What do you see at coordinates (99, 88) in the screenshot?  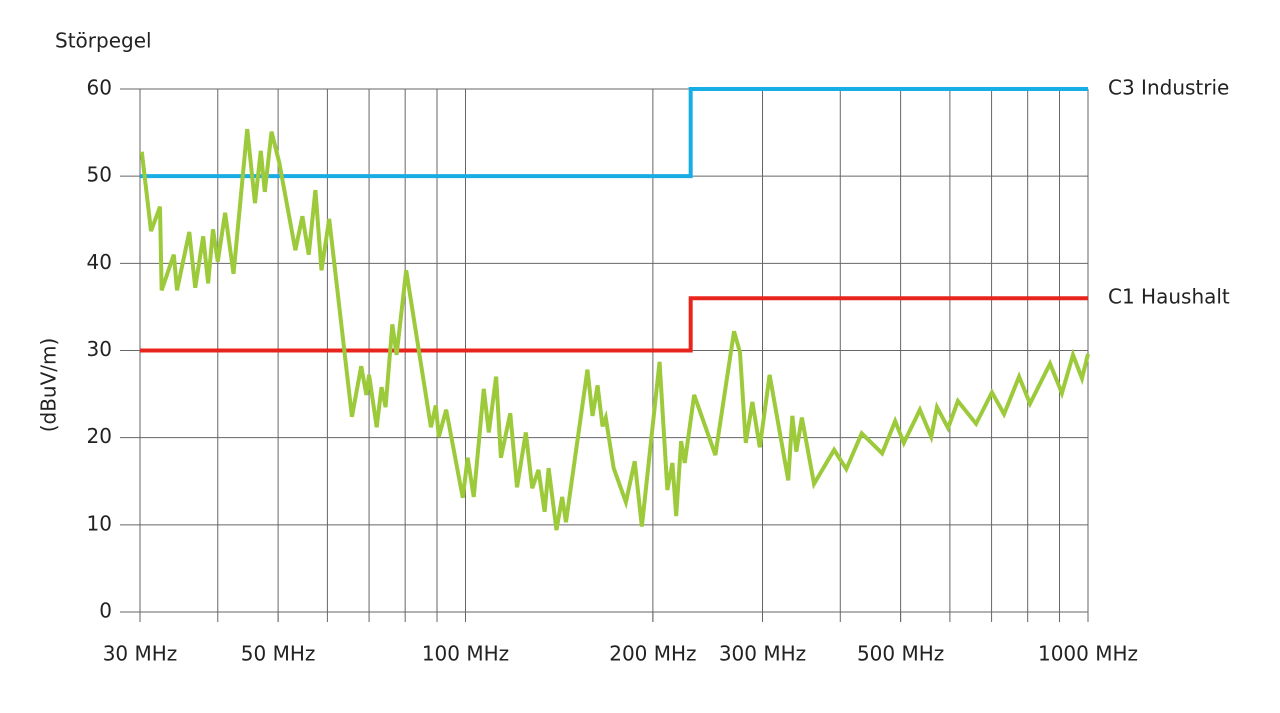 I see `y-tick-label: 60` at bounding box center [99, 88].